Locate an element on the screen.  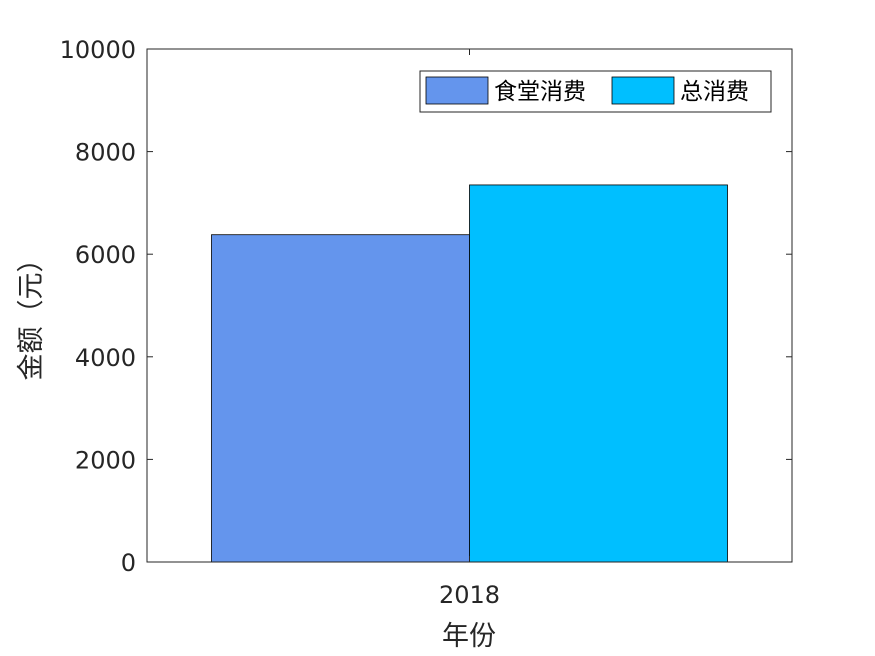
legend-label: 食堂消费 is located at coordinates (540, 92).